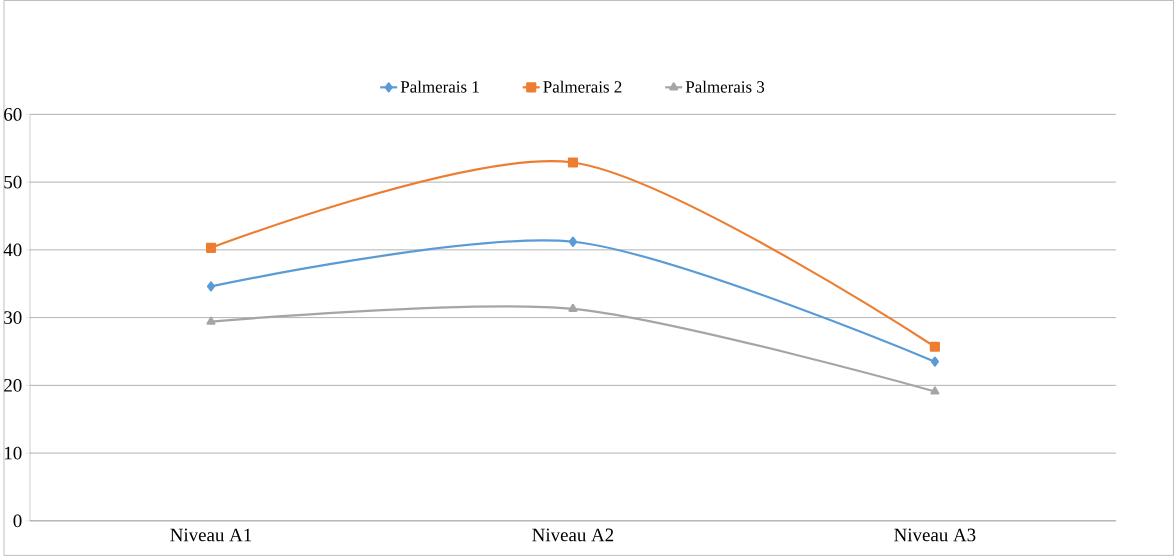 Image resolution: width=1174 pixels, height=556 pixels. What do you see at coordinates (439, 86) in the screenshot?
I see `legend-label: Palmerais 1` at bounding box center [439, 86].